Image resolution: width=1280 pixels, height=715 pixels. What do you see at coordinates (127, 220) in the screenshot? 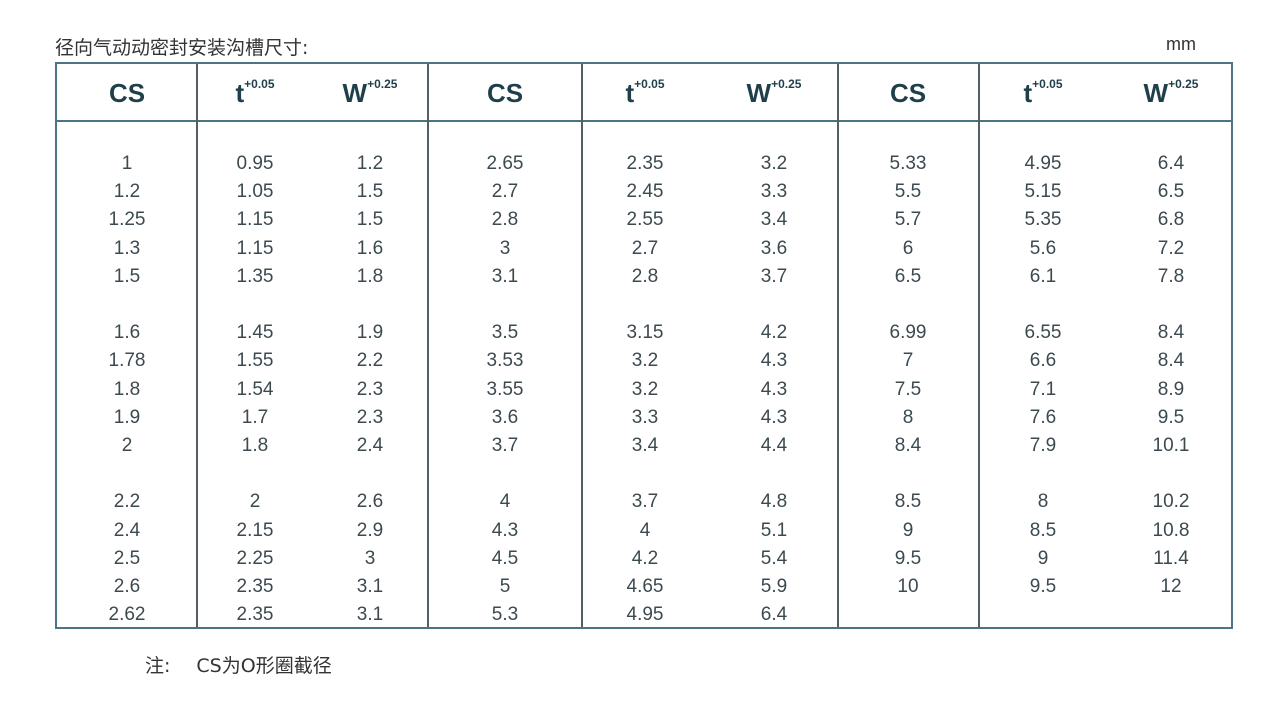
I see `table-cell: 1.25` at bounding box center [127, 220].